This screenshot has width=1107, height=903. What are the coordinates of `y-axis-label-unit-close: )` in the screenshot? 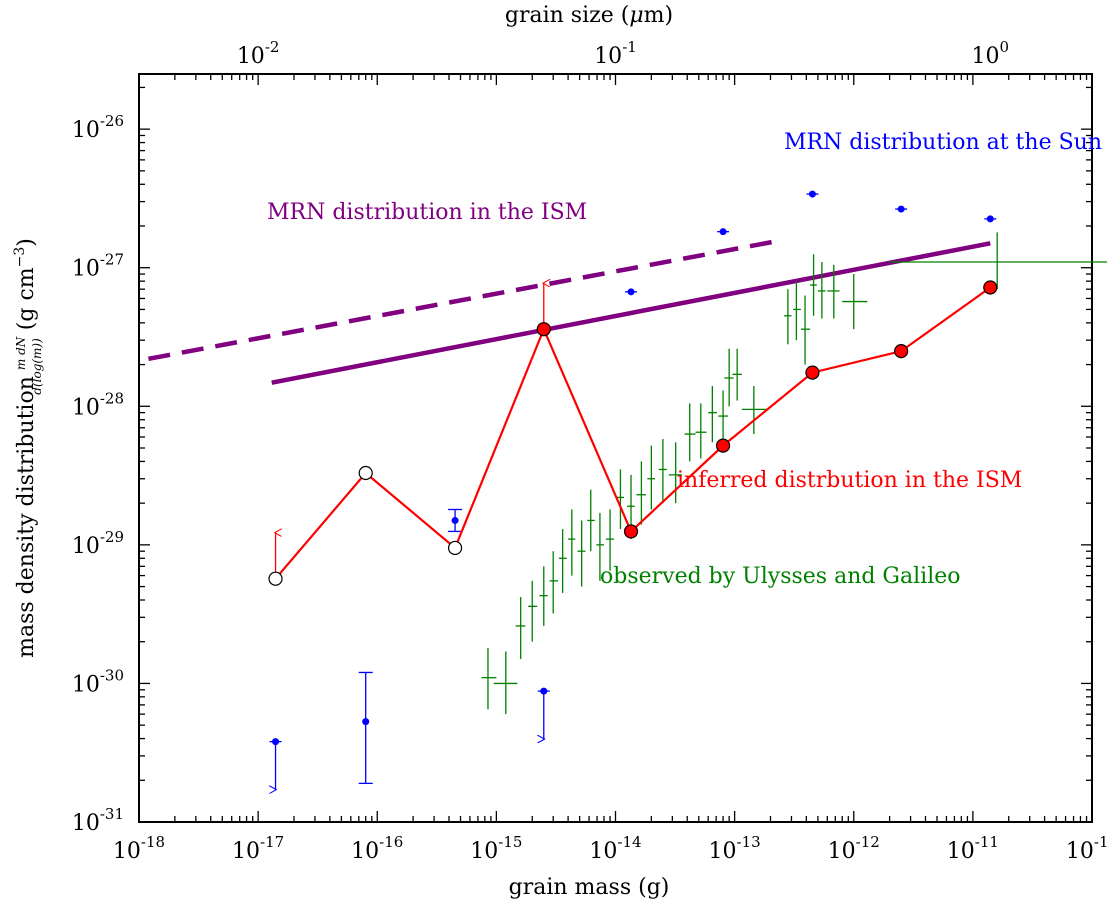 It's located at (26, 242).